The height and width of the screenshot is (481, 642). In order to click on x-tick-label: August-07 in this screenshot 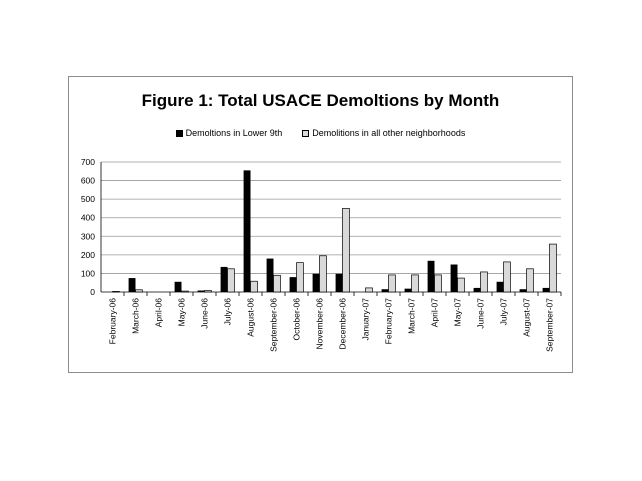, I will do `click(527, 317)`.